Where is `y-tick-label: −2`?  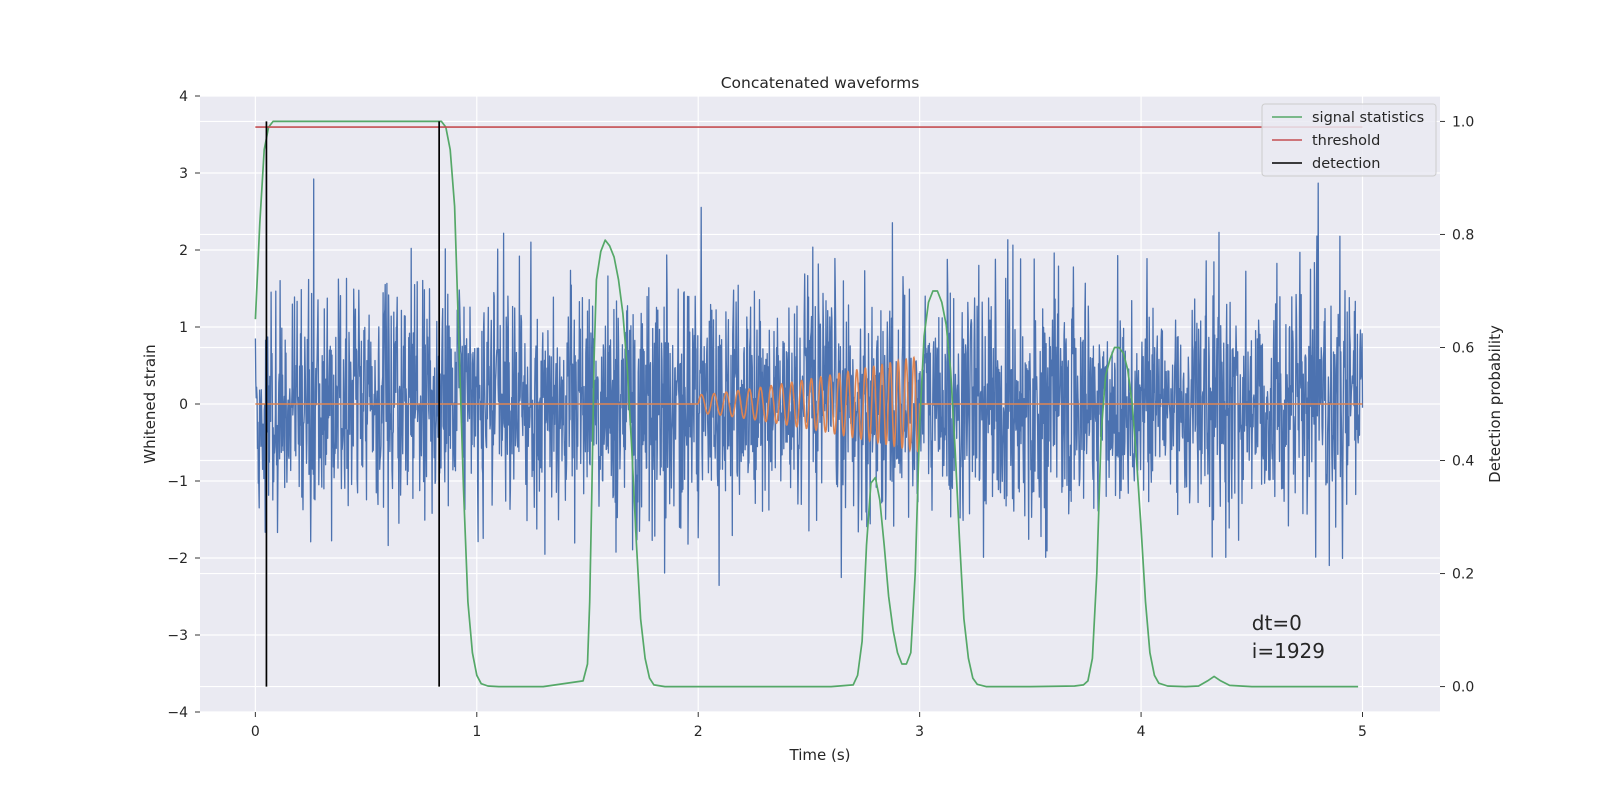 y-tick-label: −2 is located at coordinates (177, 559).